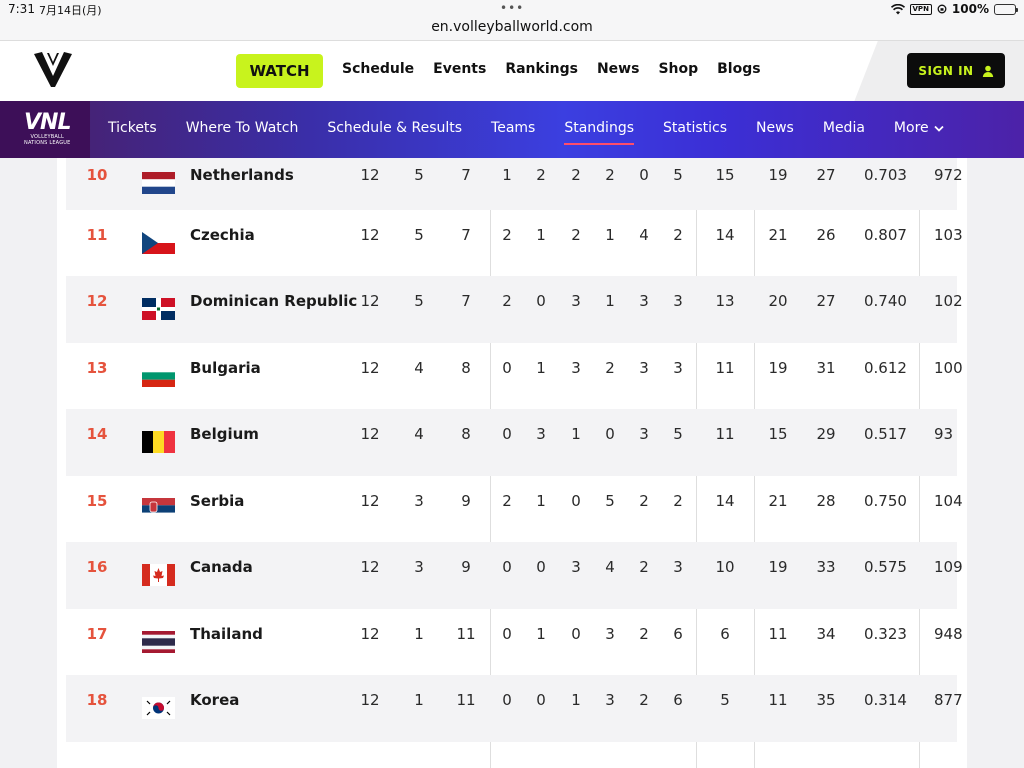 The height and width of the screenshot is (768, 1024). I want to click on nav-events: Events, so click(460, 69).